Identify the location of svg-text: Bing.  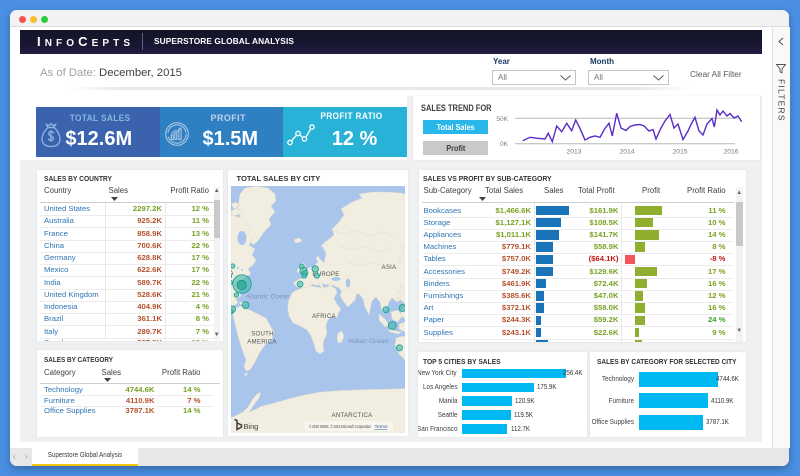
(251, 426).